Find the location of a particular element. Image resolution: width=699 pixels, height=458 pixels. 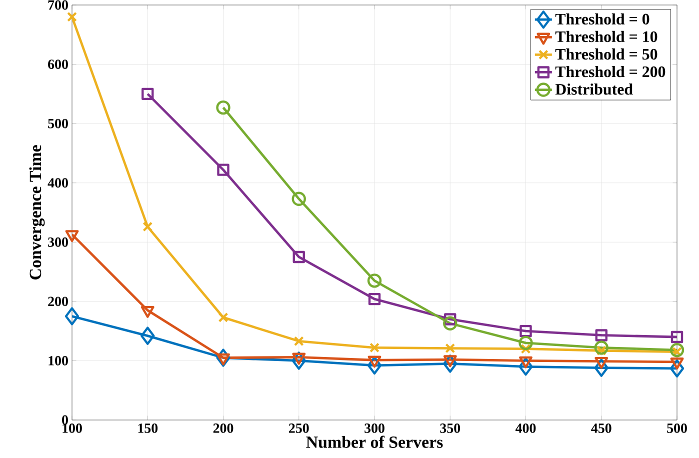

legend-label: Threshold = 200 is located at coordinates (610, 72).